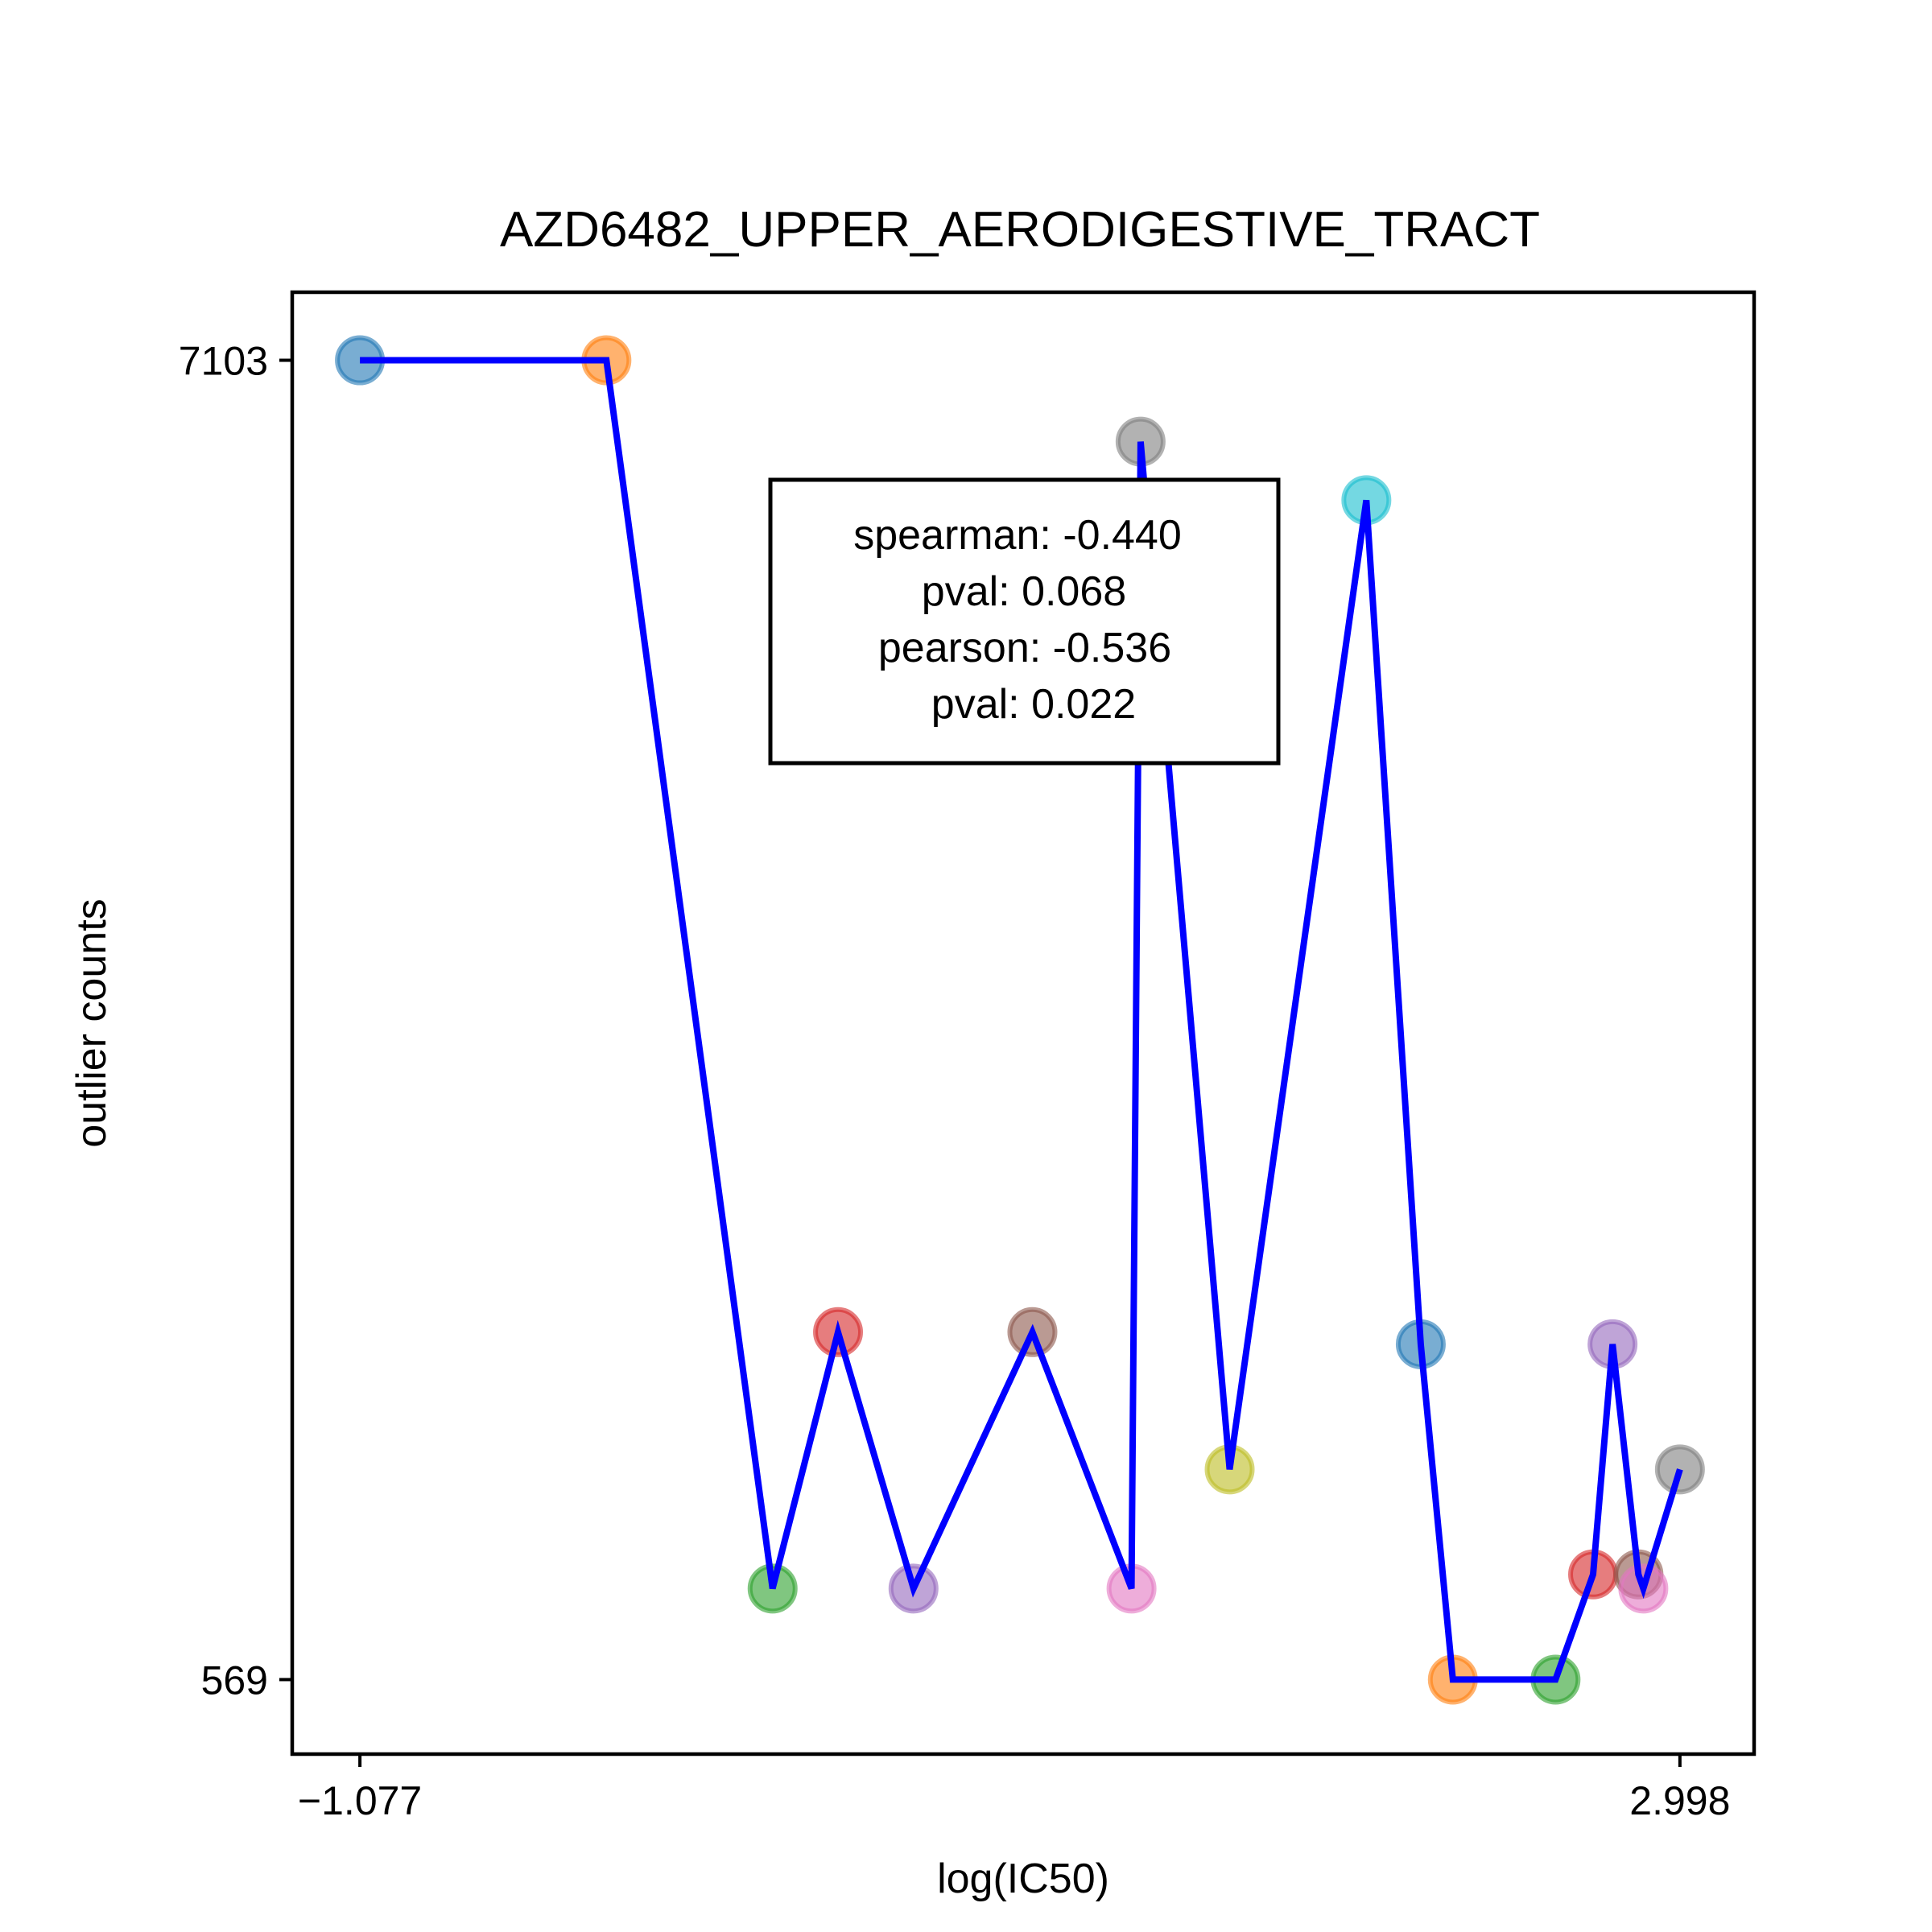 The image size is (1932, 1932). What do you see at coordinates (1020, 230) in the screenshot?
I see `chart-title: AZD6482_UPPER_AERODIGESTIVE_TRACT` at bounding box center [1020, 230].